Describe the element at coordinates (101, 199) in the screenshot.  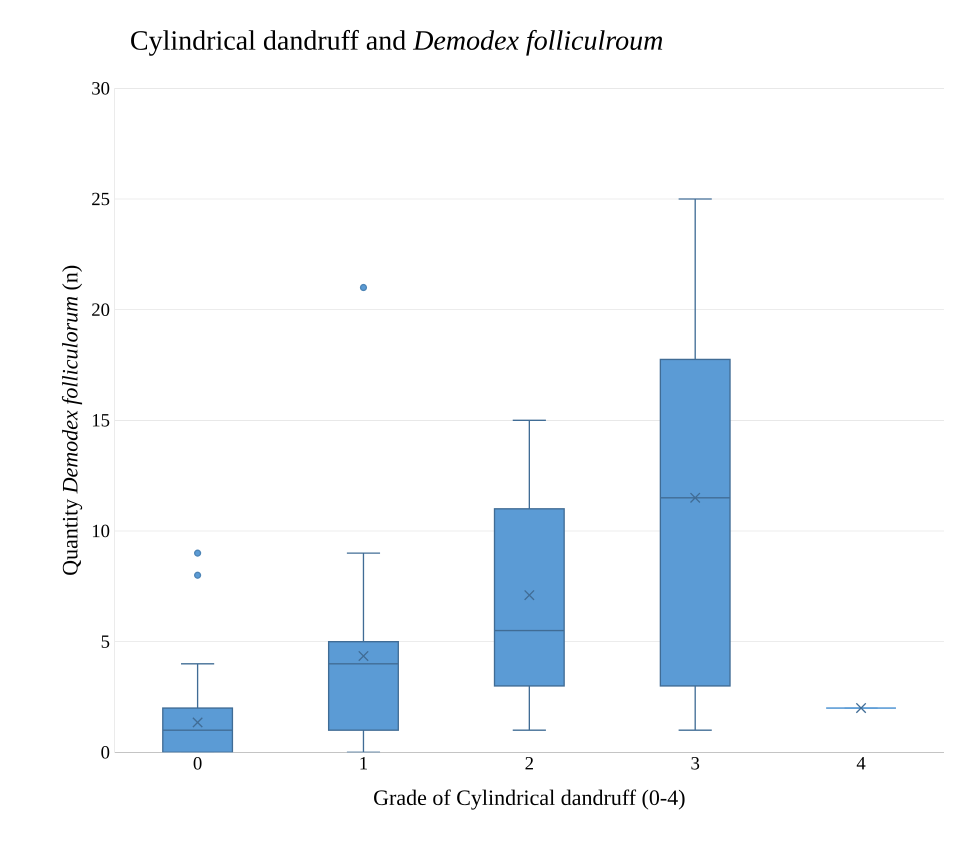
I see `y-tick-label: 25` at that location.